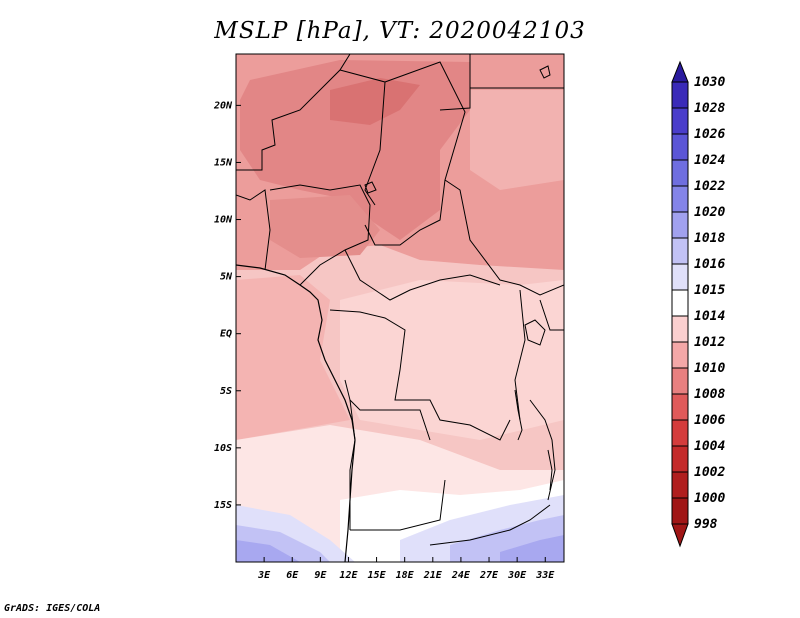  I want to click on colorbar-label: 1026, so click(709, 134).